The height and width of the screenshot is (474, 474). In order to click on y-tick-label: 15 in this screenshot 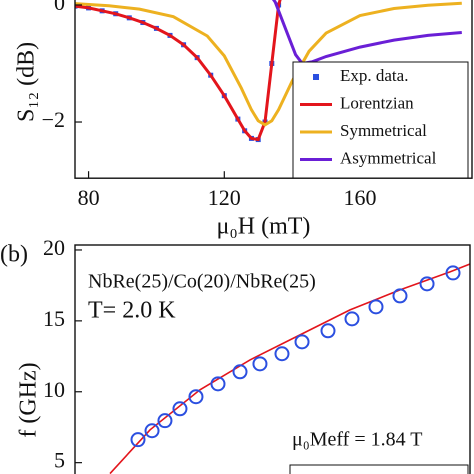, I will do `click(54, 318)`.